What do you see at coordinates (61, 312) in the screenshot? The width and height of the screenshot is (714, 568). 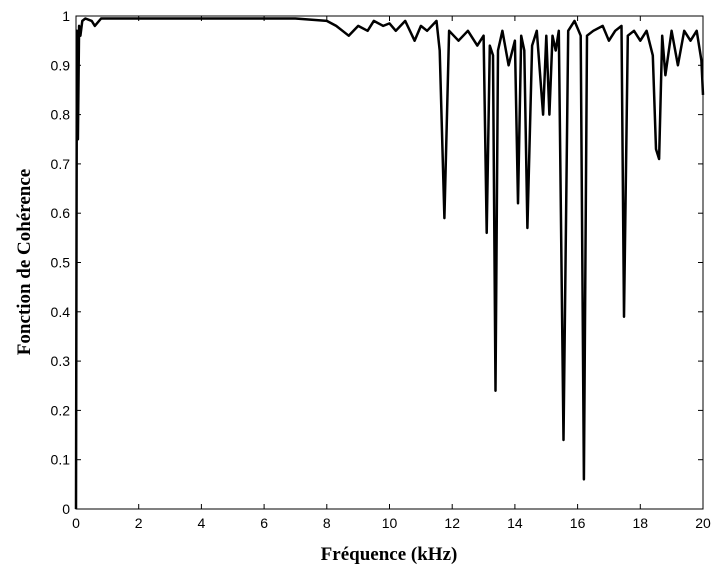 I see `y-tick-label: 0.4` at bounding box center [61, 312].